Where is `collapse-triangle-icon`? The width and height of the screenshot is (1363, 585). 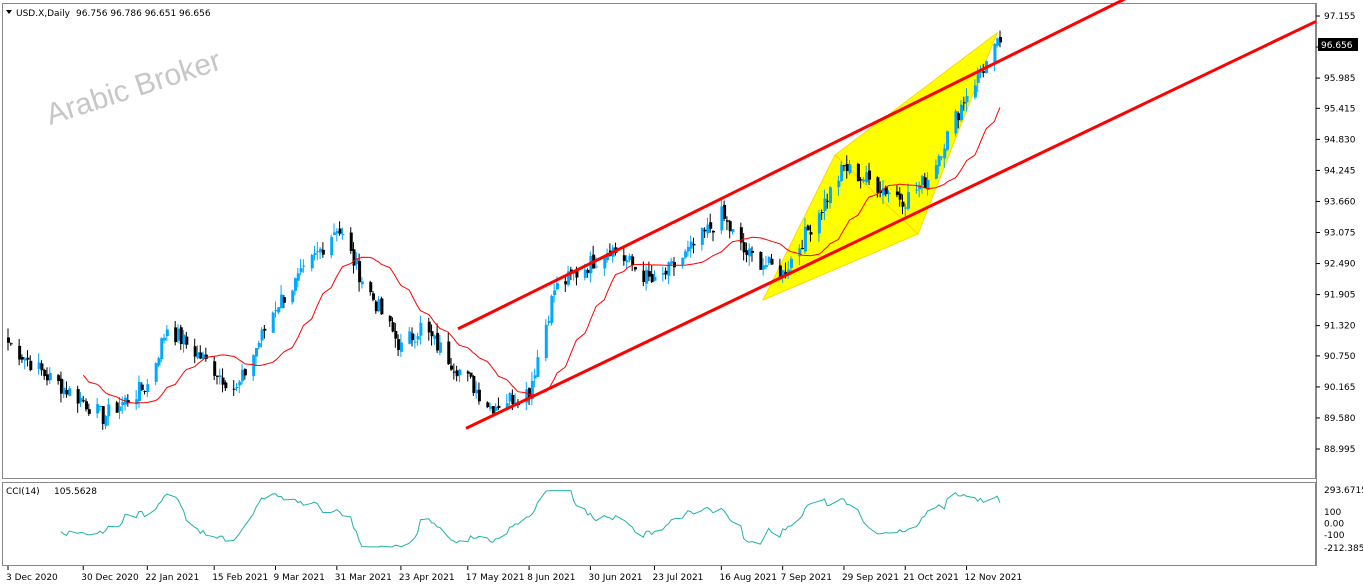
collapse-triangle-icon is located at coordinates (9, 12).